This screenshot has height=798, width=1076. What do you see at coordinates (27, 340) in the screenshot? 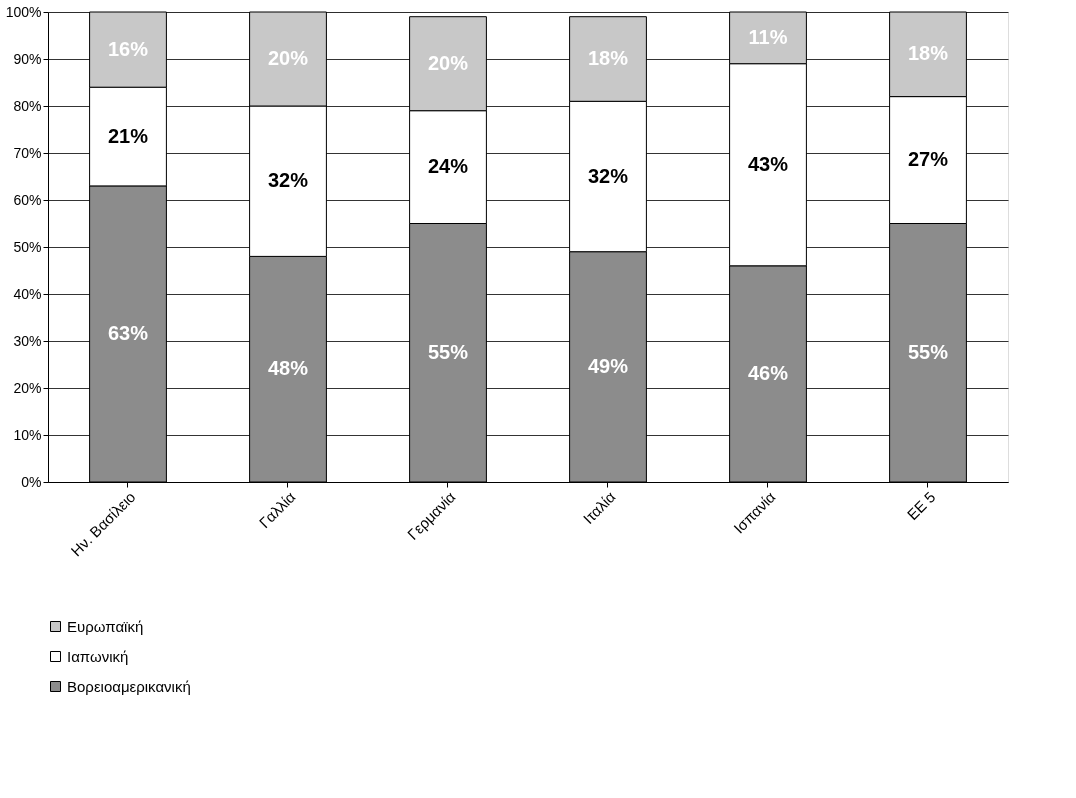
I see `y-tick-label: 30%` at bounding box center [27, 340].